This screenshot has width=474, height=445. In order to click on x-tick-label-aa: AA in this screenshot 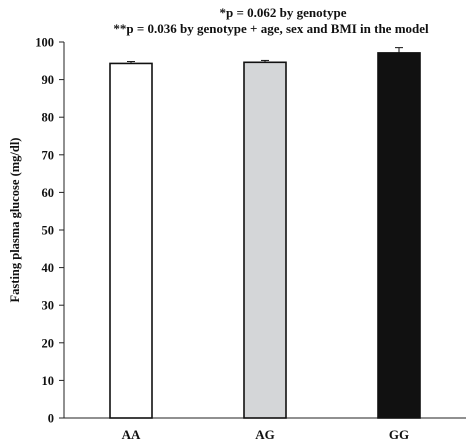, I will do `click(131, 434)`.